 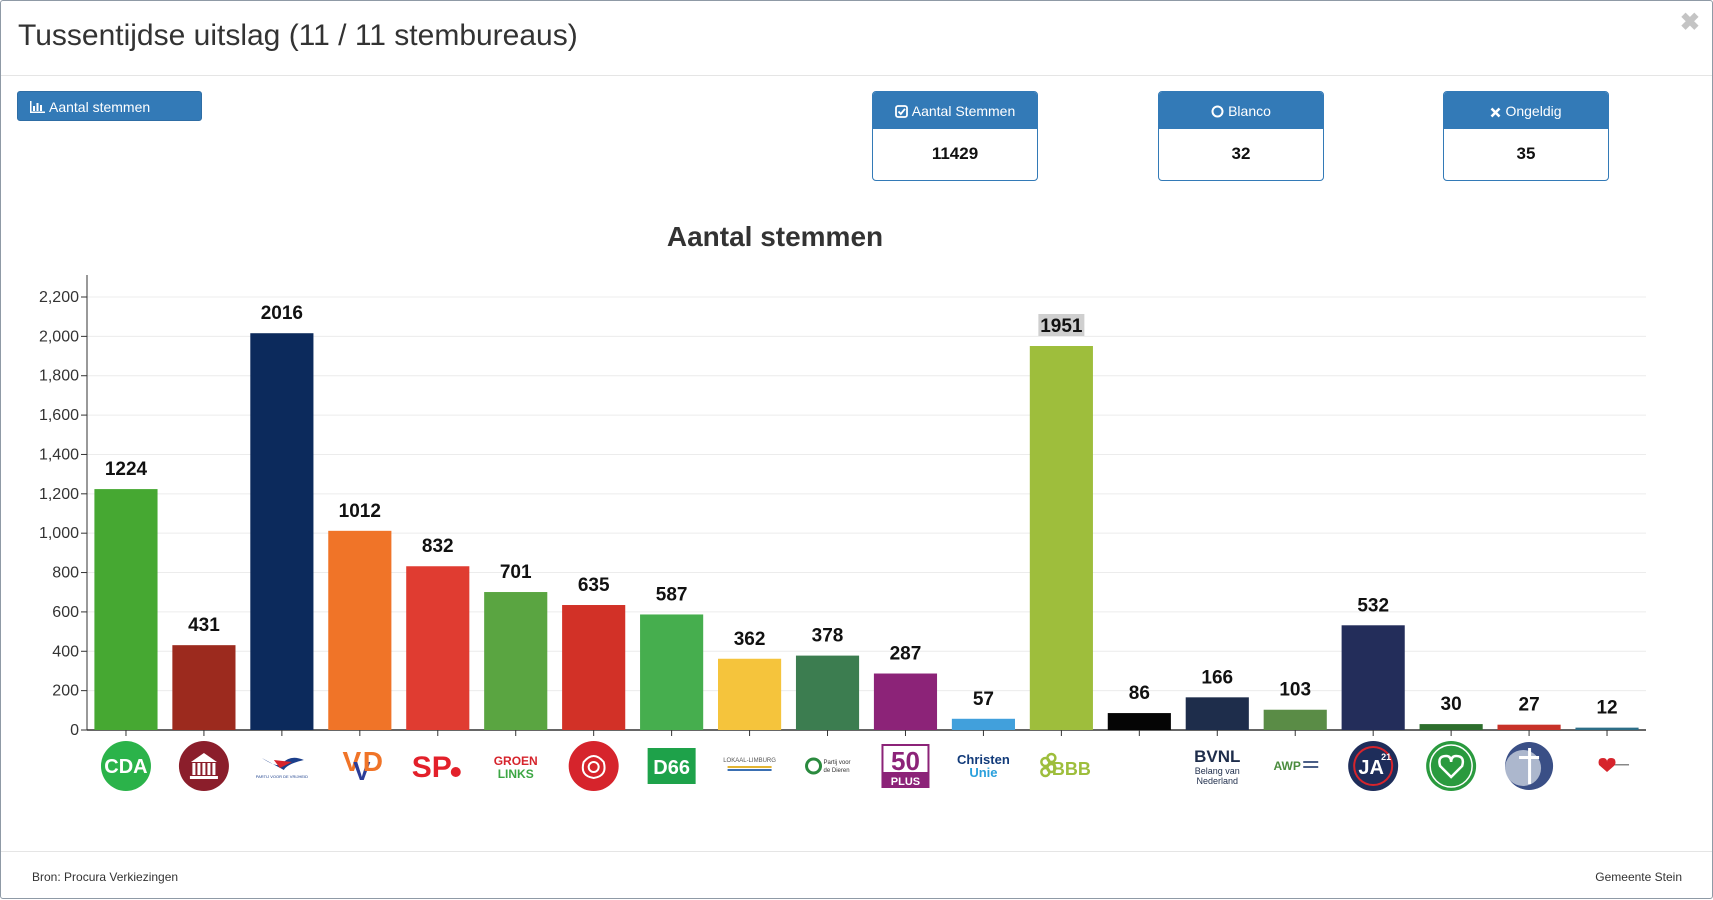 What do you see at coordinates (373, 761) in the screenshot?
I see `logo-text: D` at bounding box center [373, 761].